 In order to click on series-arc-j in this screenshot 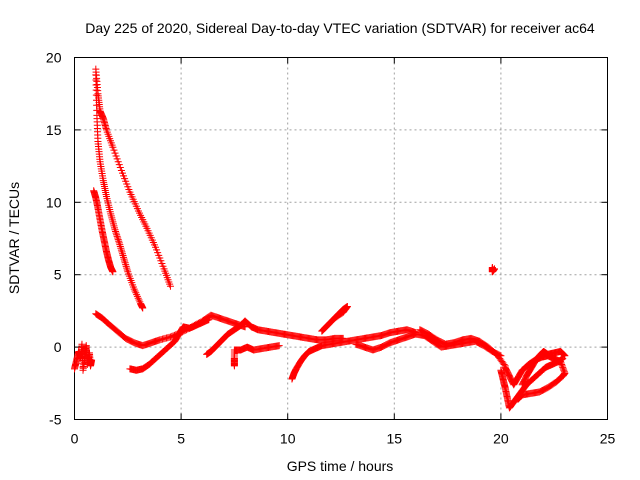, I will do `click(334, 319)`.